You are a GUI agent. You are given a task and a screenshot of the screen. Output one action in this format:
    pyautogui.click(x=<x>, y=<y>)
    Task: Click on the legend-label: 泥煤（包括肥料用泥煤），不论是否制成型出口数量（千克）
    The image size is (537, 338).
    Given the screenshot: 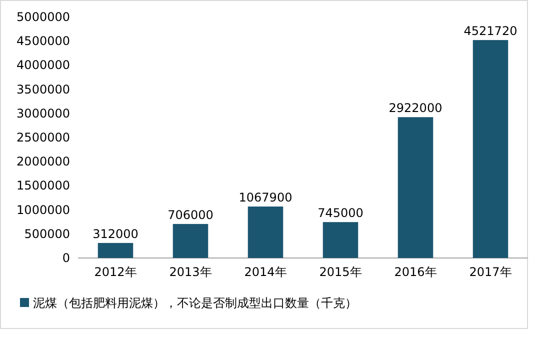 What is the action you would take?
    pyautogui.click(x=195, y=303)
    